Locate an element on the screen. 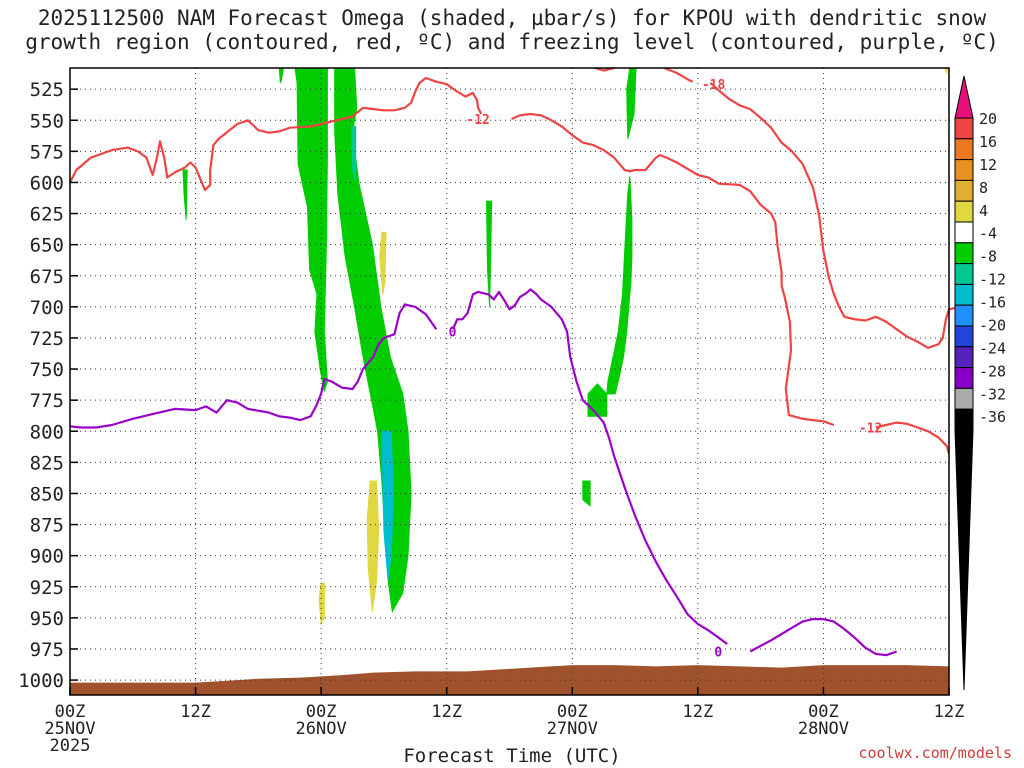 This screenshot has height=768, width=1024. y-tick-label: 1000 is located at coordinates (41, 681).